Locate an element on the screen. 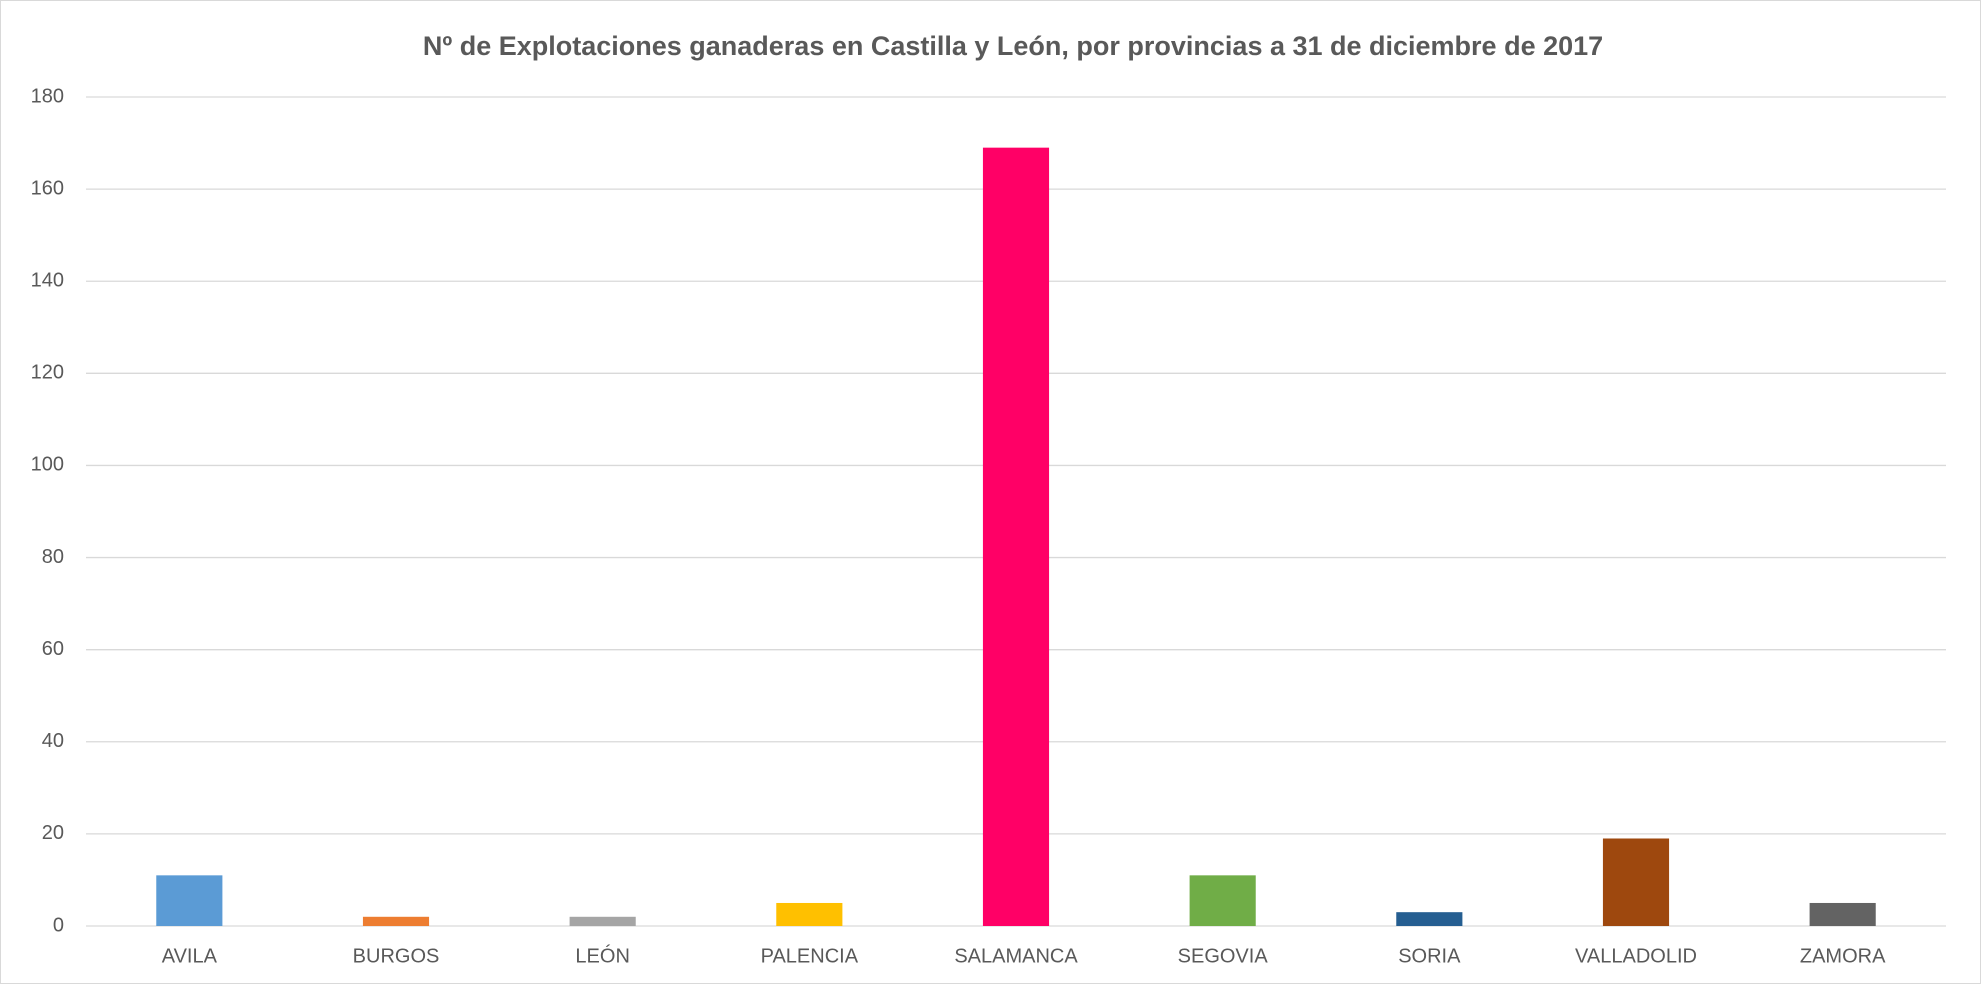 This screenshot has height=984, width=1981. x-tick-label: VALLADOLID is located at coordinates (1636, 956).